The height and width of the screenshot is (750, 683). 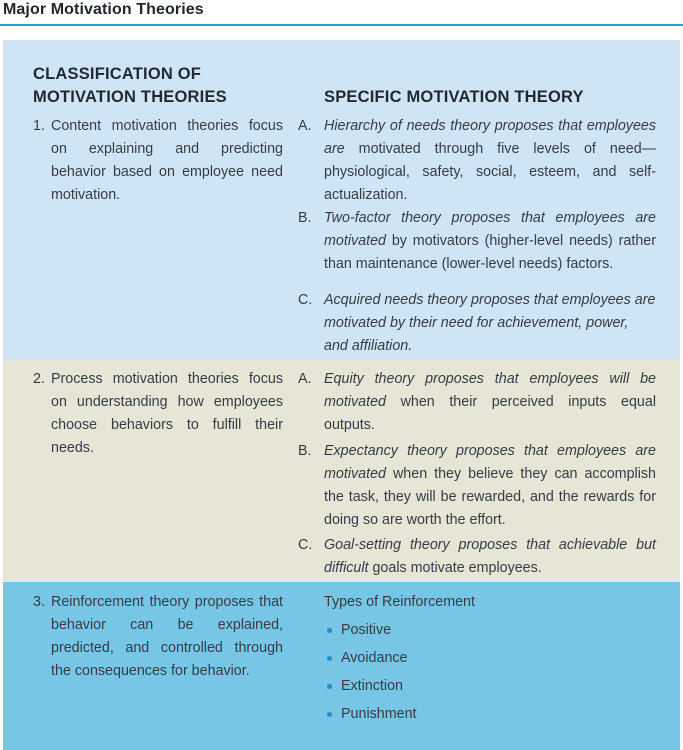 I want to click on specific-theory-header: SPECIFIC MOTIVATION THEORY, so click(x=454, y=97).